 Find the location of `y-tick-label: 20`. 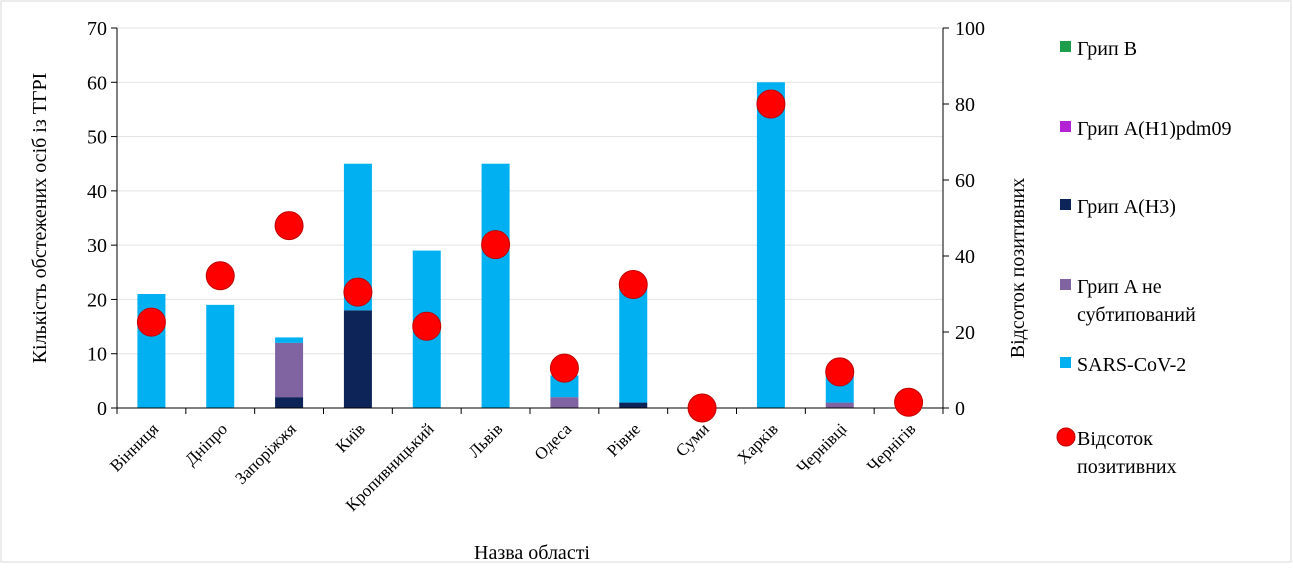

y-tick-label: 20 is located at coordinates (97, 300).